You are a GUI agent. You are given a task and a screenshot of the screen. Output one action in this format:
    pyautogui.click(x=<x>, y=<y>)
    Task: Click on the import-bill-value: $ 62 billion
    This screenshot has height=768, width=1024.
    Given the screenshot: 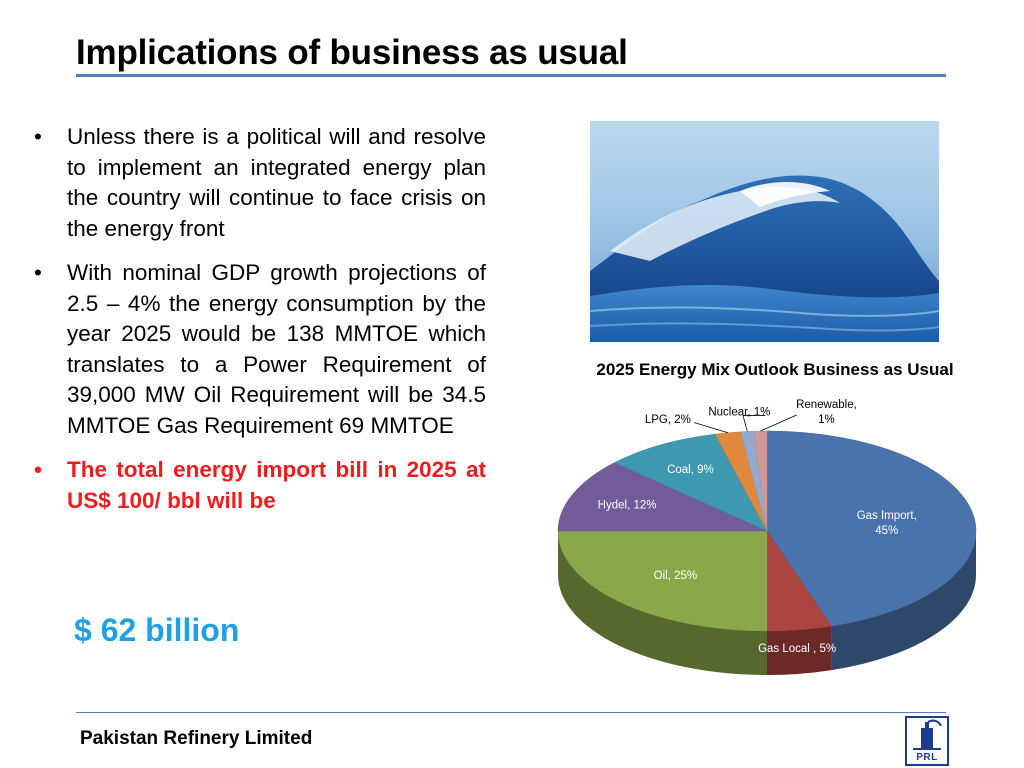 What is the action you would take?
    pyautogui.click(x=157, y=630)
    